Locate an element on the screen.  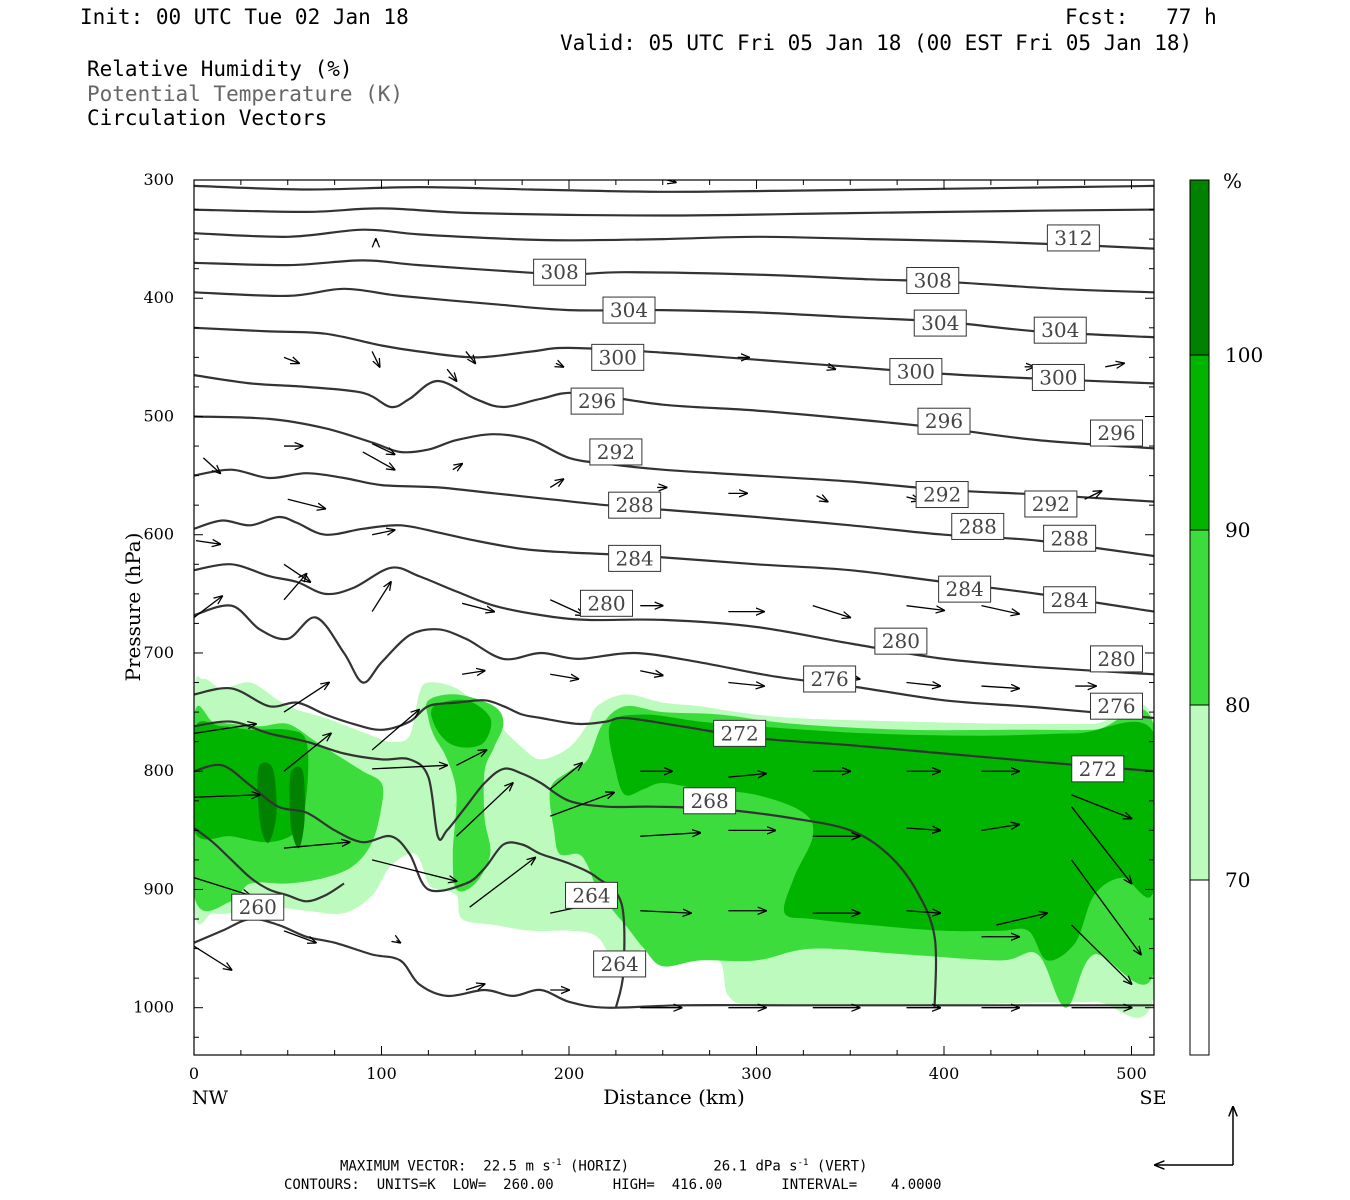
colorbar-level-label: 70 is located at coordinates (1237, 880).